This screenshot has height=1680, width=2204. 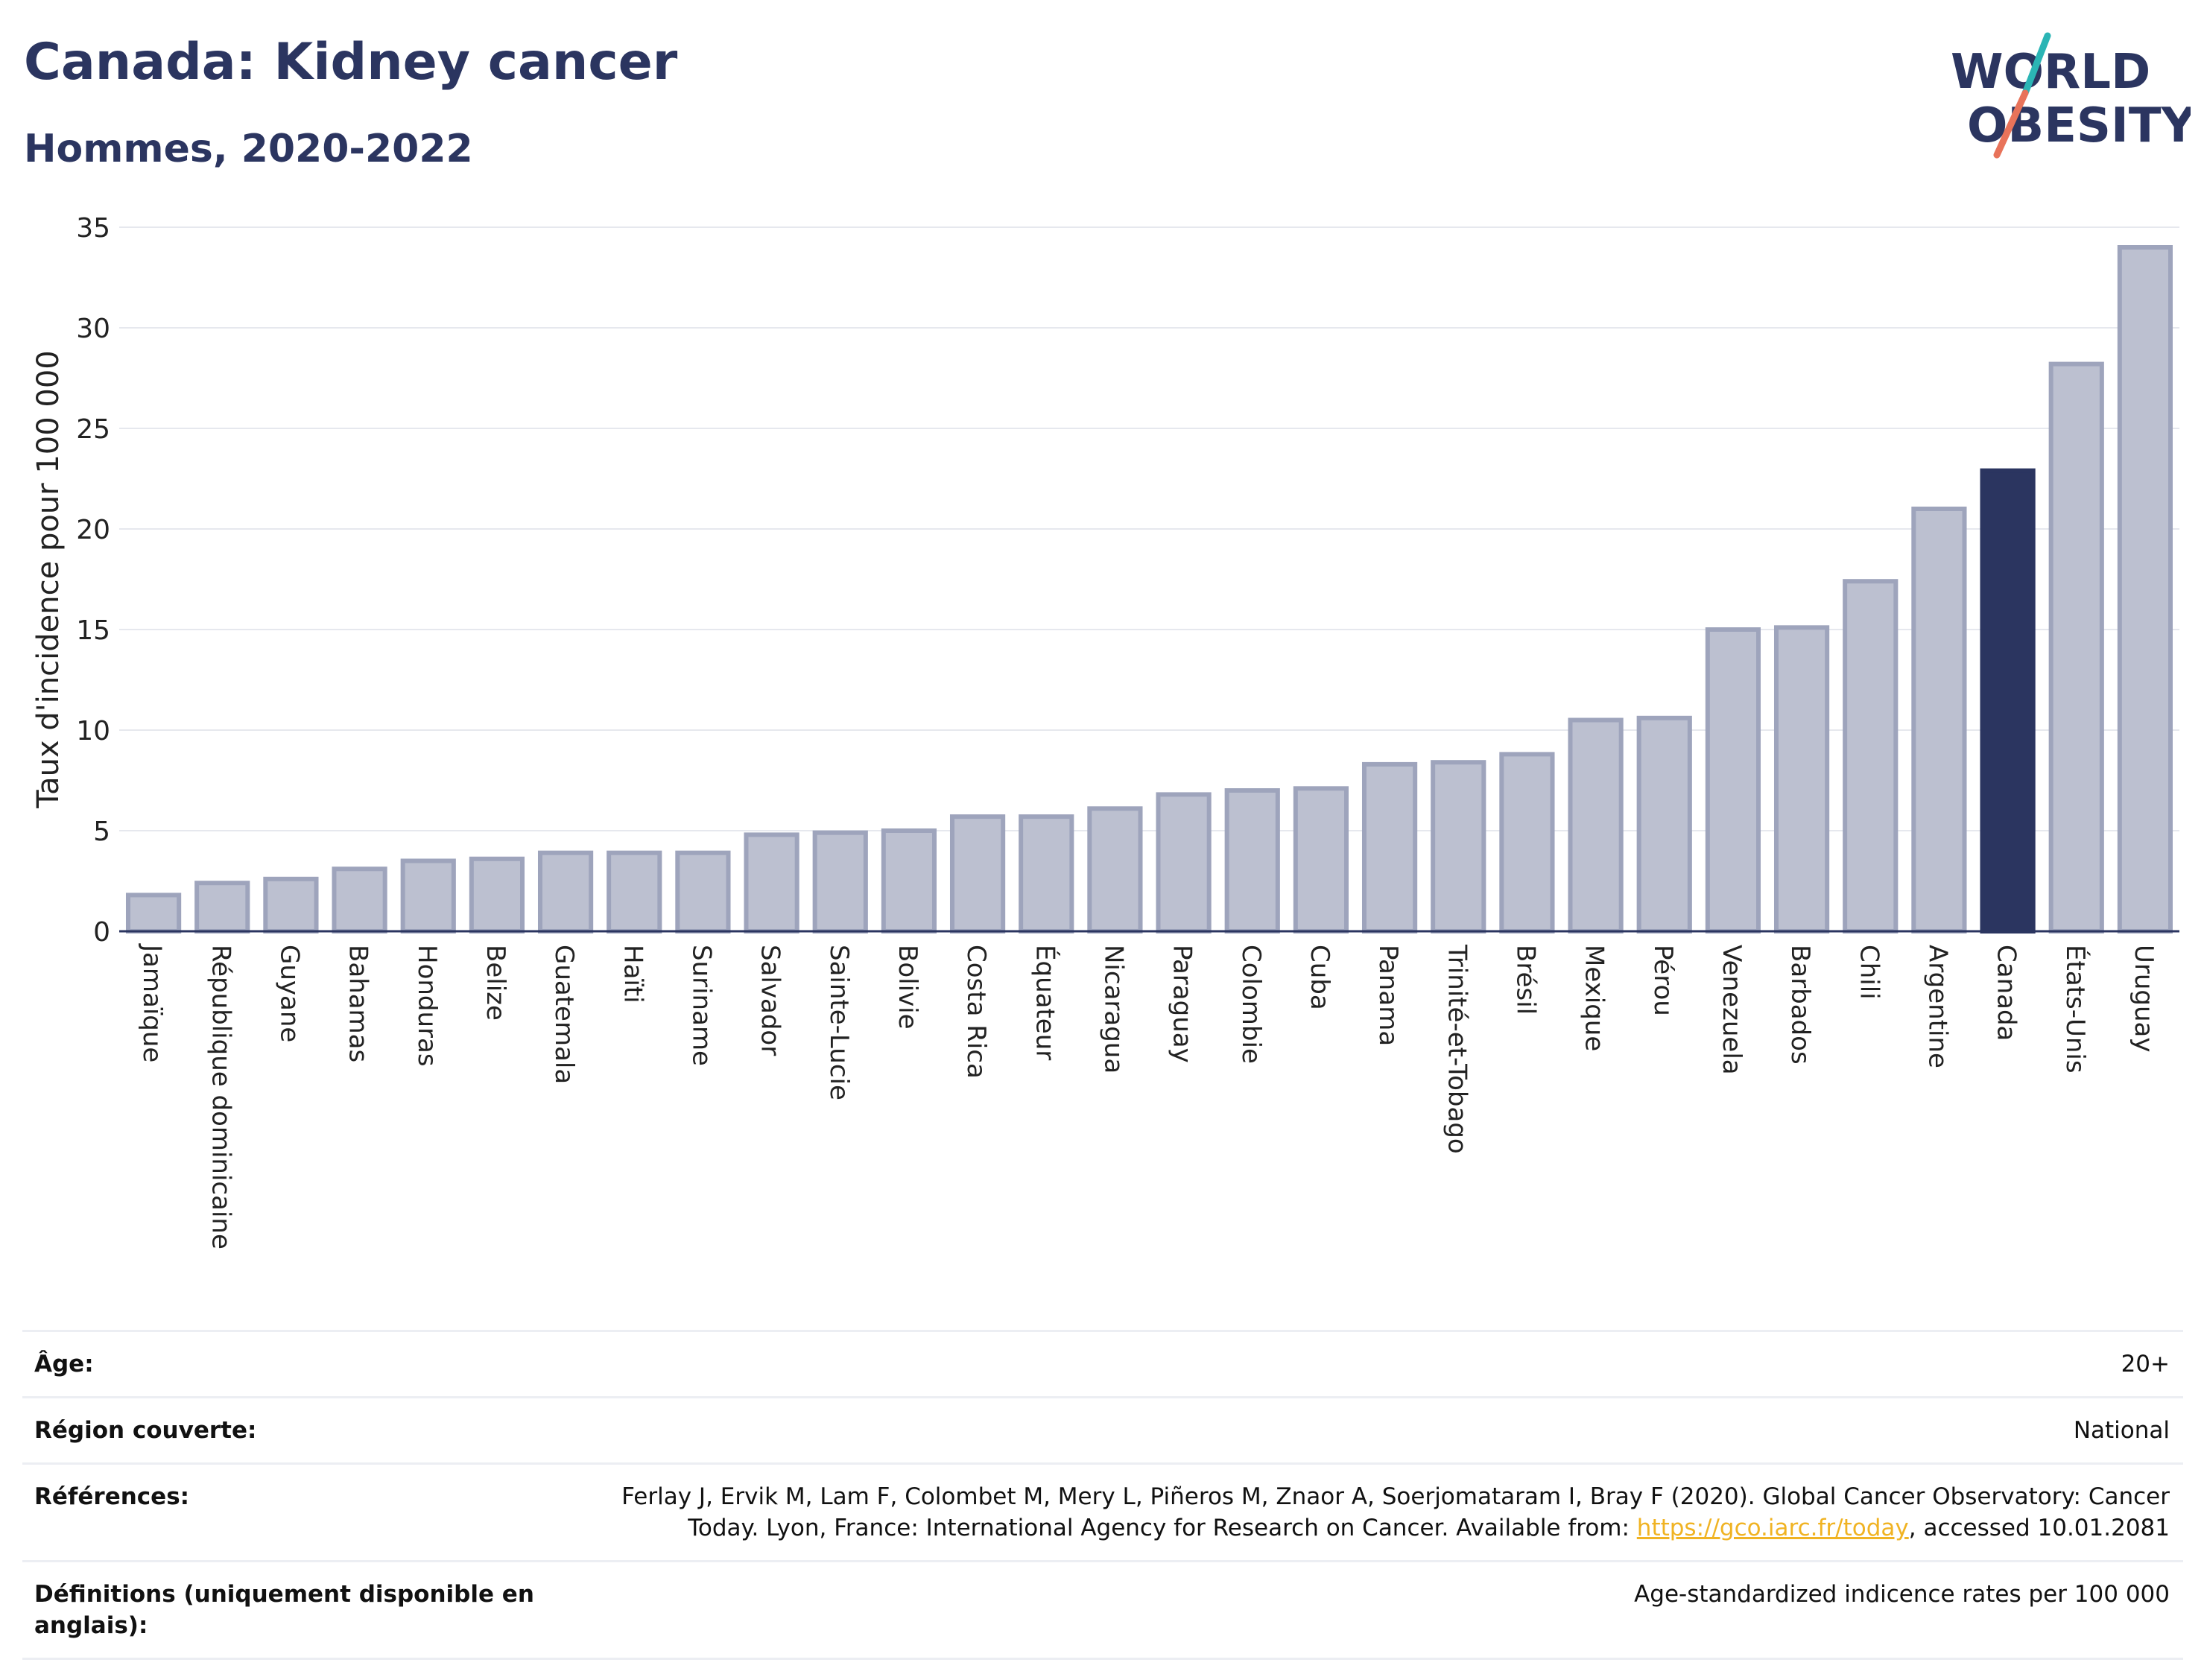 What do you see at coordinates (1732, 1010) in the screenshot?
I see `x-tick-label: Venezuela` at bounding box center [1732, 1010].